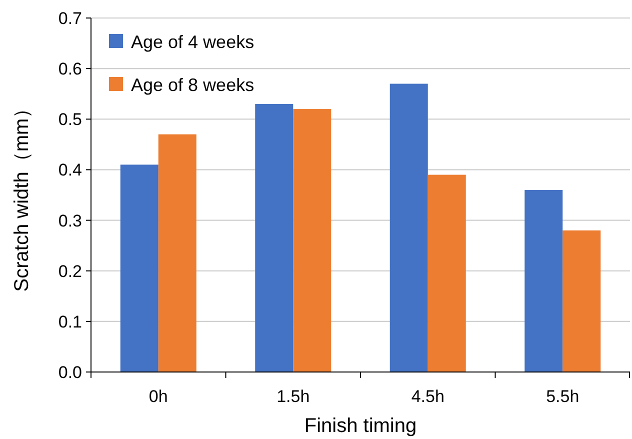 The width and height of the screenshot is (632, 439). Describe the element at coordinates (192, 85) in the screenshot. I see `legend-label: Age of 8 weeks` at that location.